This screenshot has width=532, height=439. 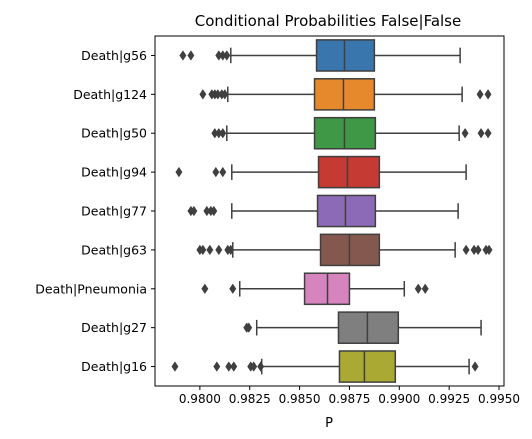 I want to click on x-tick-label: 0.9950, so click(x=499, y=399).